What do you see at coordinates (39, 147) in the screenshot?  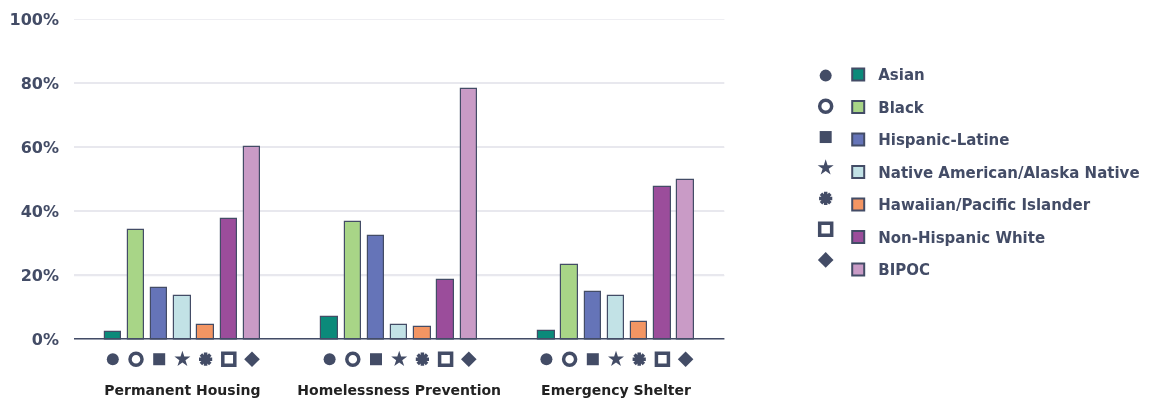 I see `y-tick-label: 60%` at bounding box center [39, 147].